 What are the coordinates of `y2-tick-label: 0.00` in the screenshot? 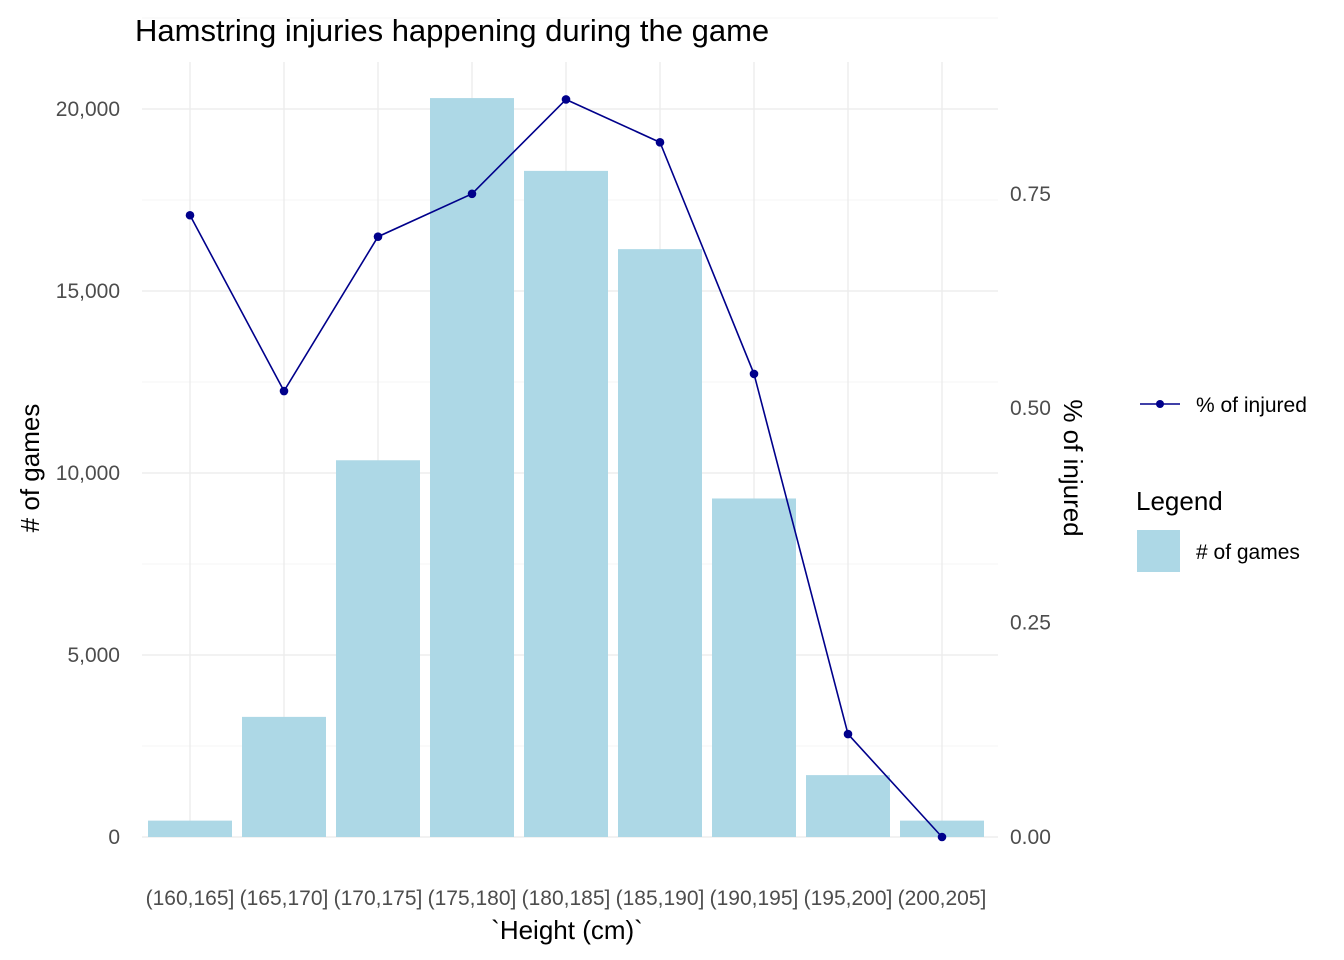 It's located at (1030, 837).